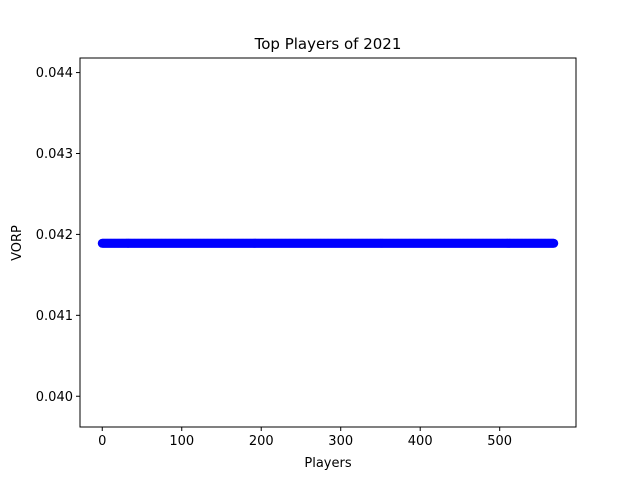  I want to click on x-tick-label: 300, so click(340, 441).